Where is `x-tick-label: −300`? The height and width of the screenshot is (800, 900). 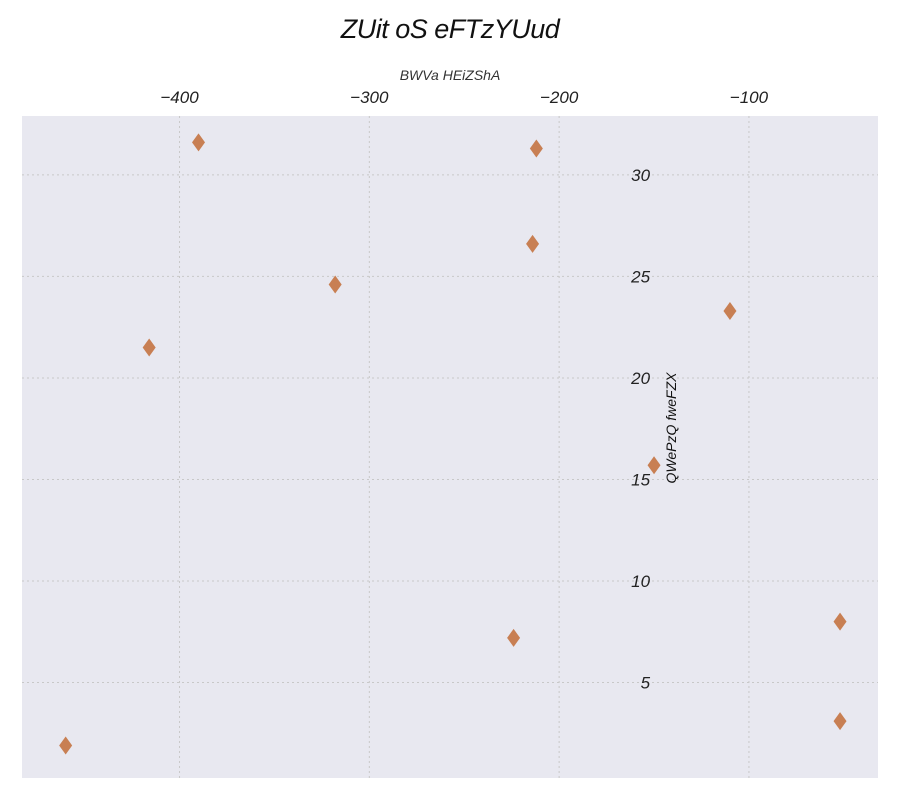 x-tick-label: −300 is located at coordinates (369, 97).